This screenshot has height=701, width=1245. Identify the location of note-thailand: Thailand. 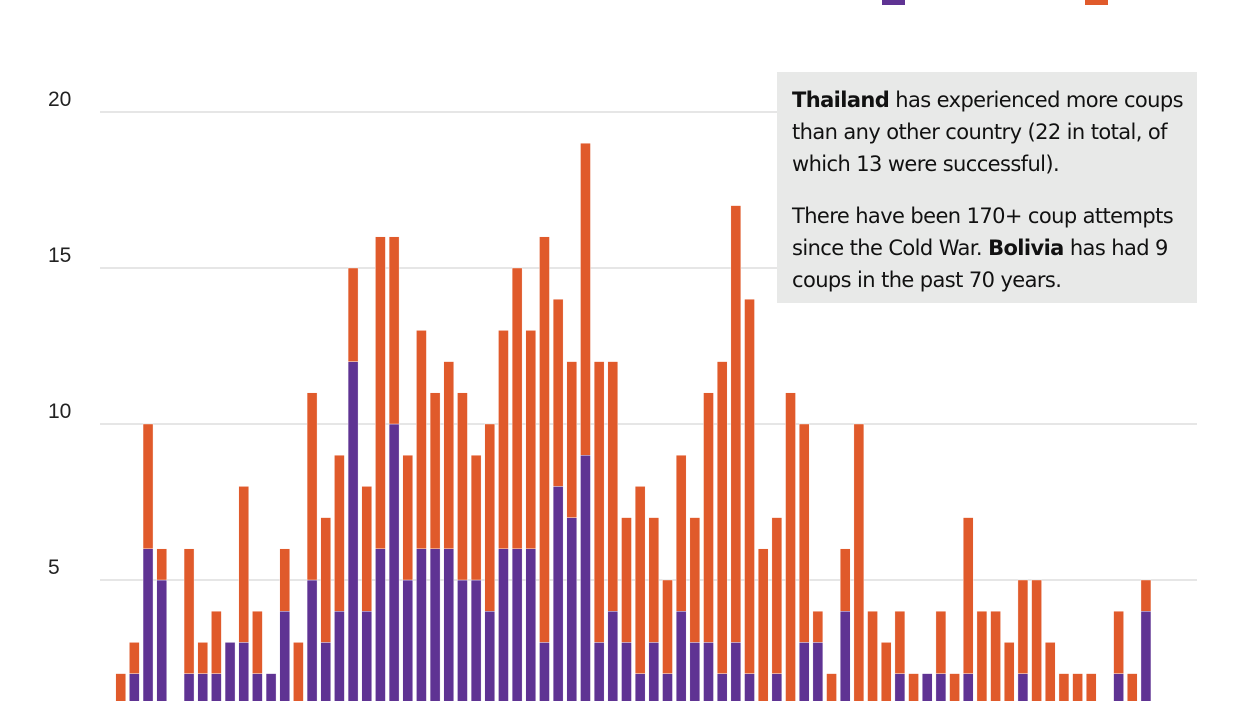
(841, 100).